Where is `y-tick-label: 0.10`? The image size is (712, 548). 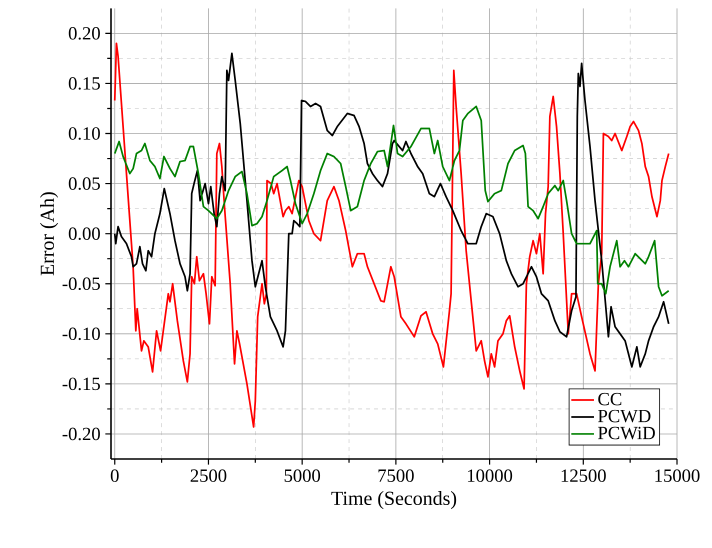
y-tick-label: 0.10 is located at coordinates (84, 133).